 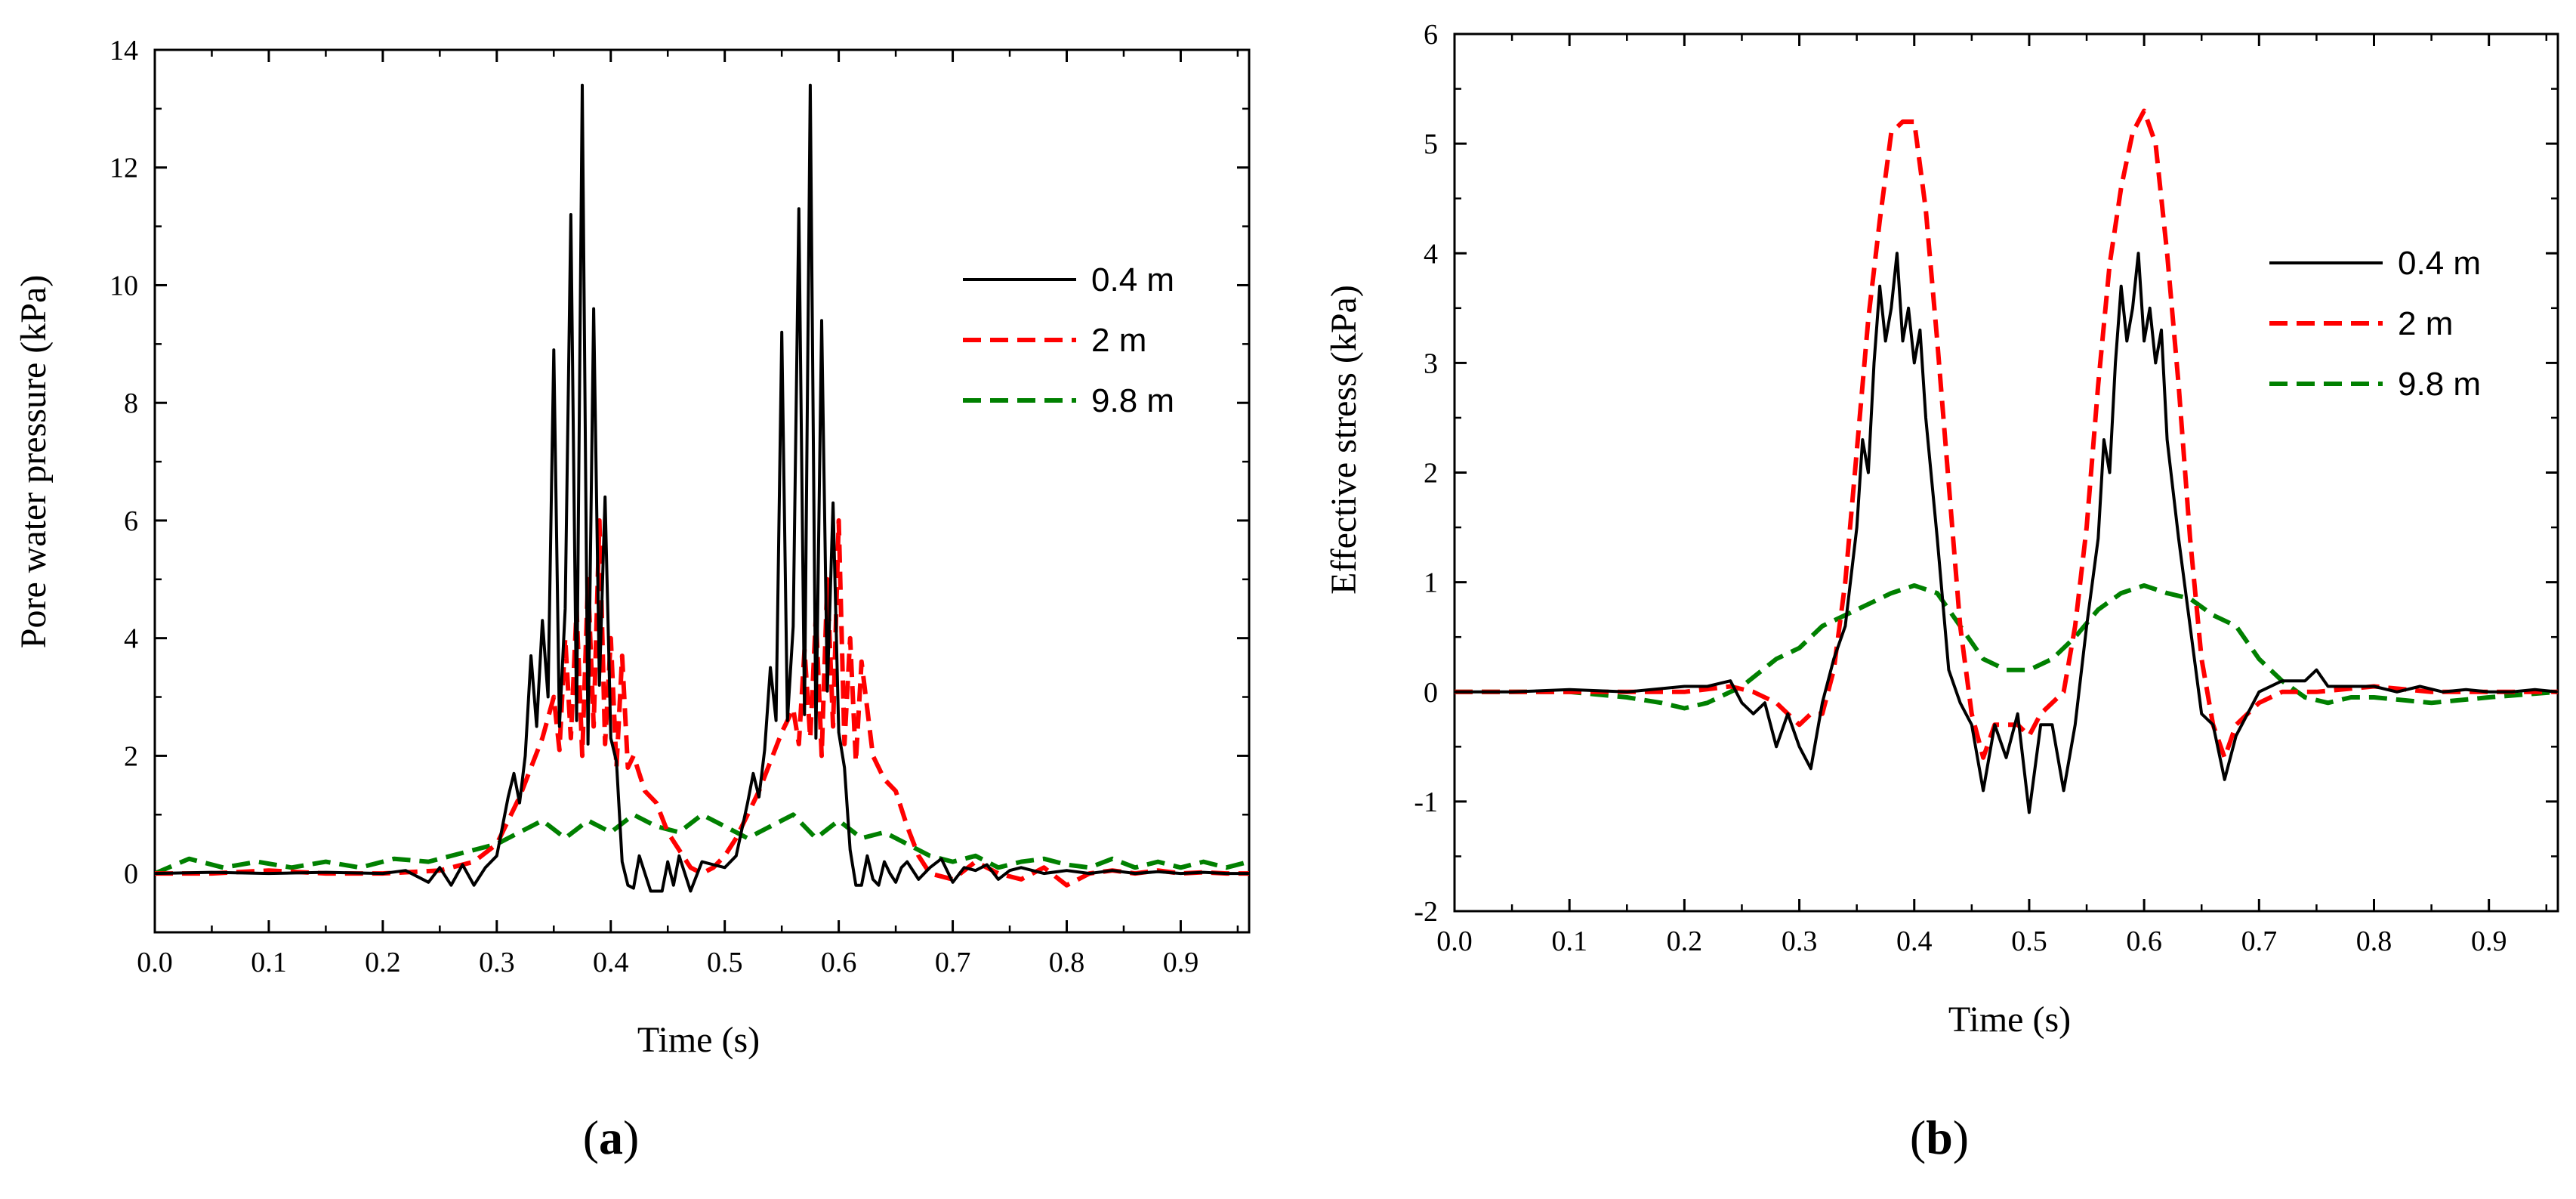 I want to click on panel-b-x-tick-label: 0.9, so click(x=2489, y=941).